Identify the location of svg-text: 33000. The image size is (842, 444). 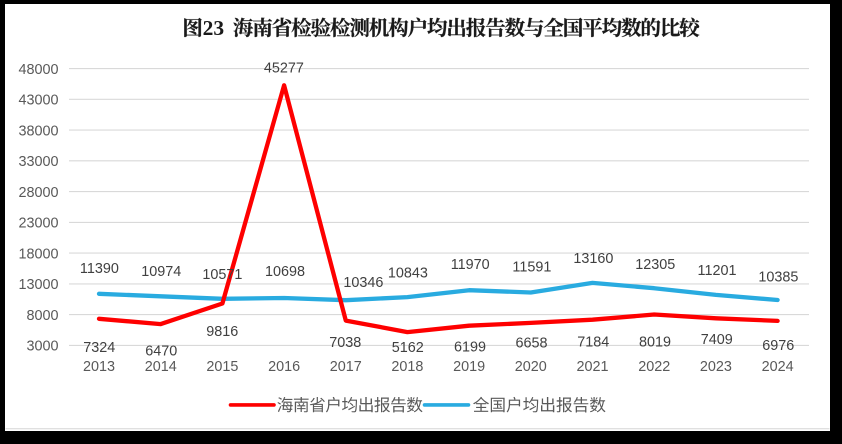
(38, 162).